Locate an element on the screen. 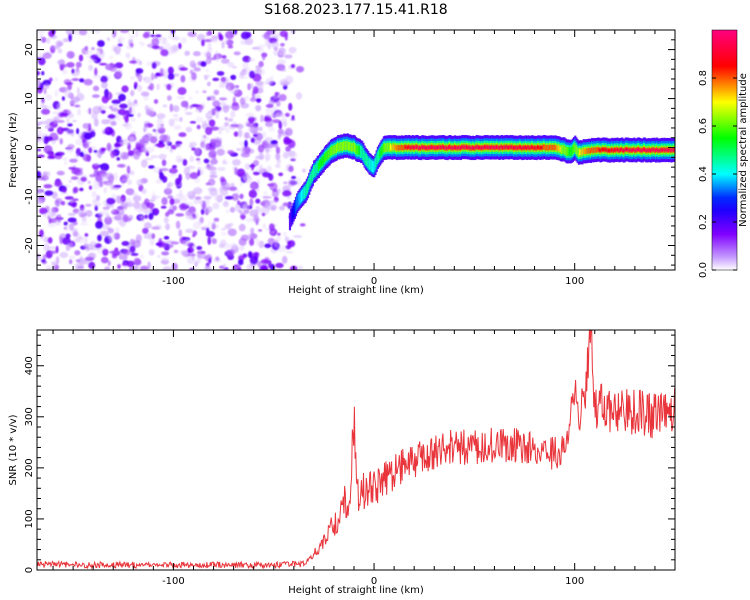 This screenshot has width=750, height=600. snr-y-tick-label: 400 is located at coordinates (29, 365).